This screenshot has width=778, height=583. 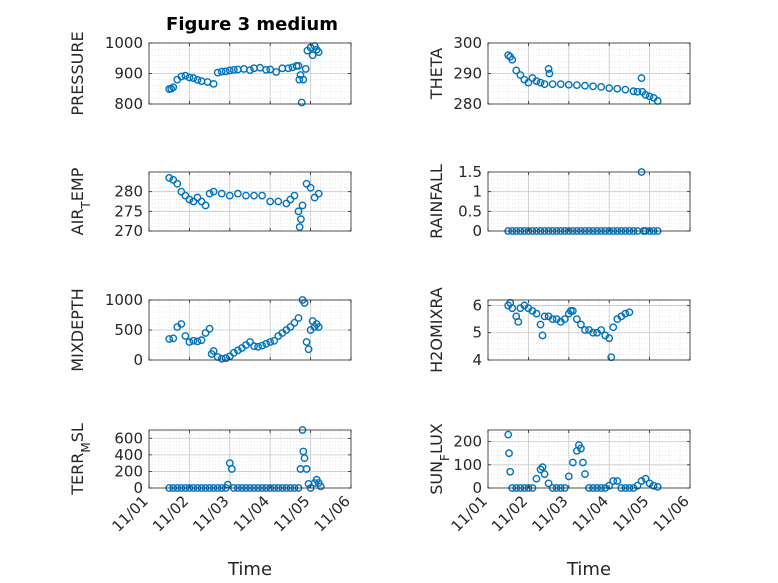 I want to click on subplot-4: 0 0.51 1.5 RAINFALL, so click(x=559, y=201).